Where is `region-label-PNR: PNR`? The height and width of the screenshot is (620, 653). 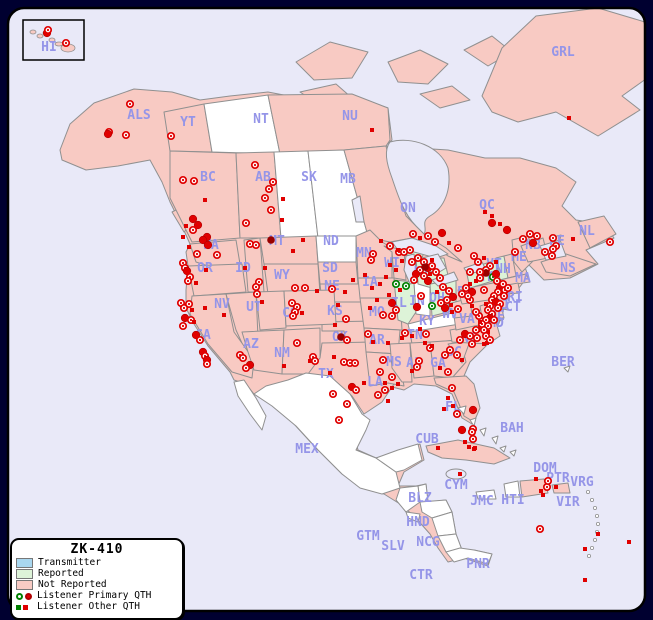 region-label-PNR: PNR is located at coordinates (478, 564).